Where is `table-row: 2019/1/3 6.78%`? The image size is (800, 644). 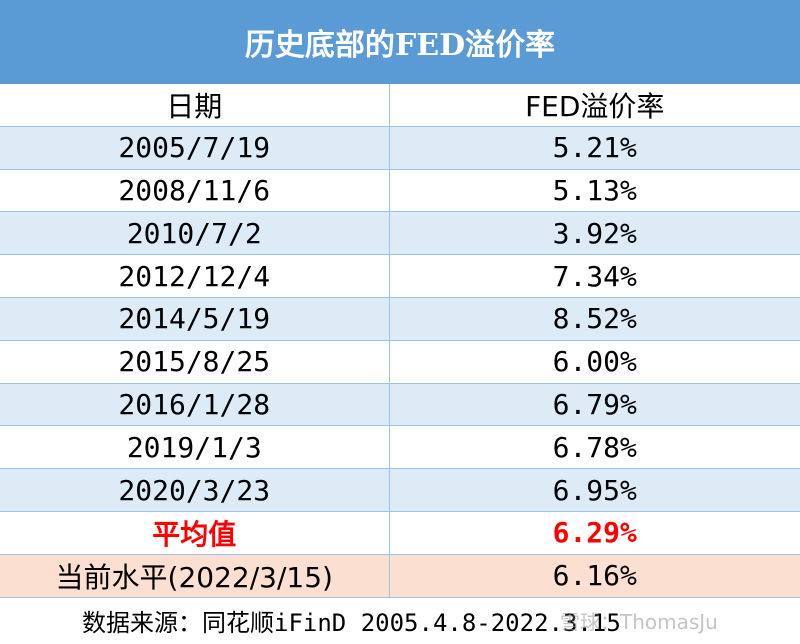 table-row: 2019/1/3 6.78% is located at coordinates (400, 447).